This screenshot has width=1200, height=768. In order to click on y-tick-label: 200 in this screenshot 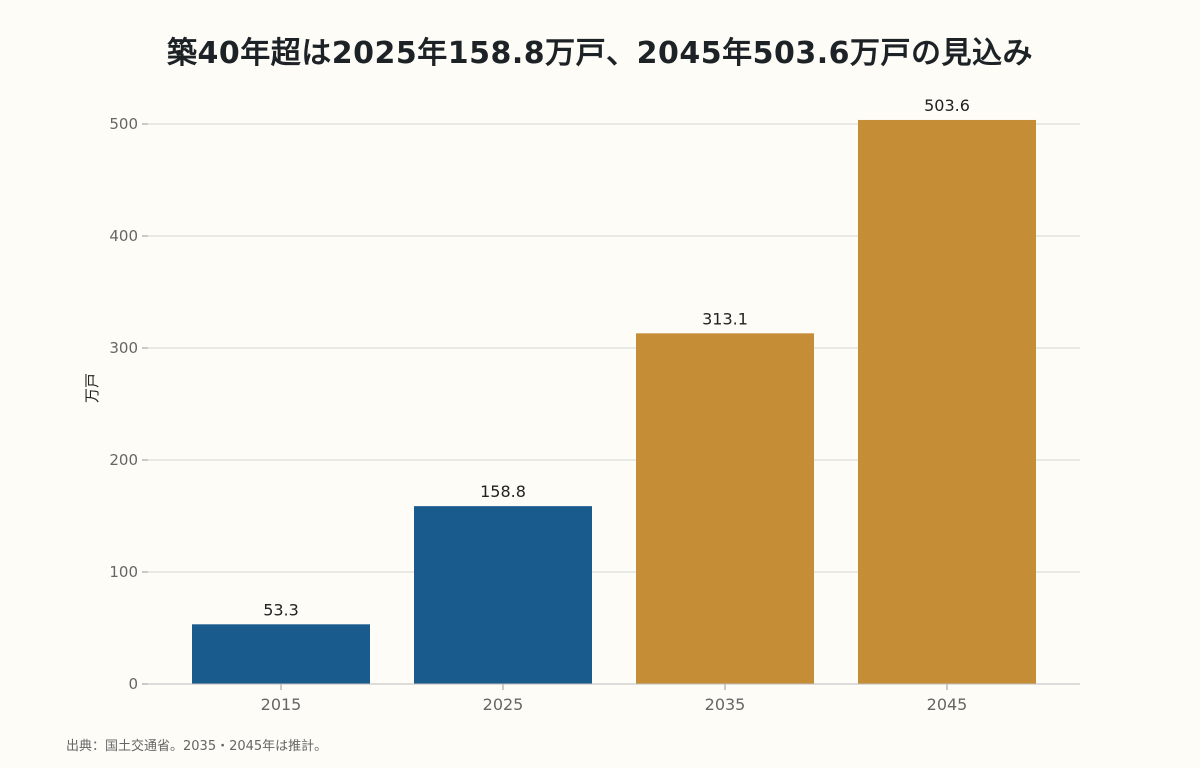, I will do `click(123, 460)`.